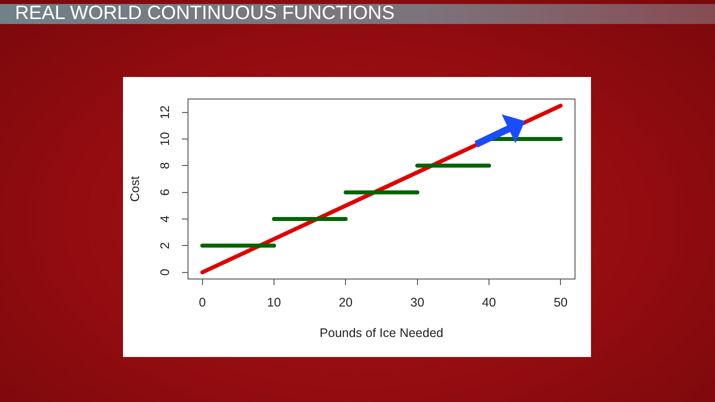 The height and width of the screenshot is (402, 715). What do you see at coordinates (489, 302) in the screenshot?
I see `x-tick-label: 40` at bounding box center [489, 302].